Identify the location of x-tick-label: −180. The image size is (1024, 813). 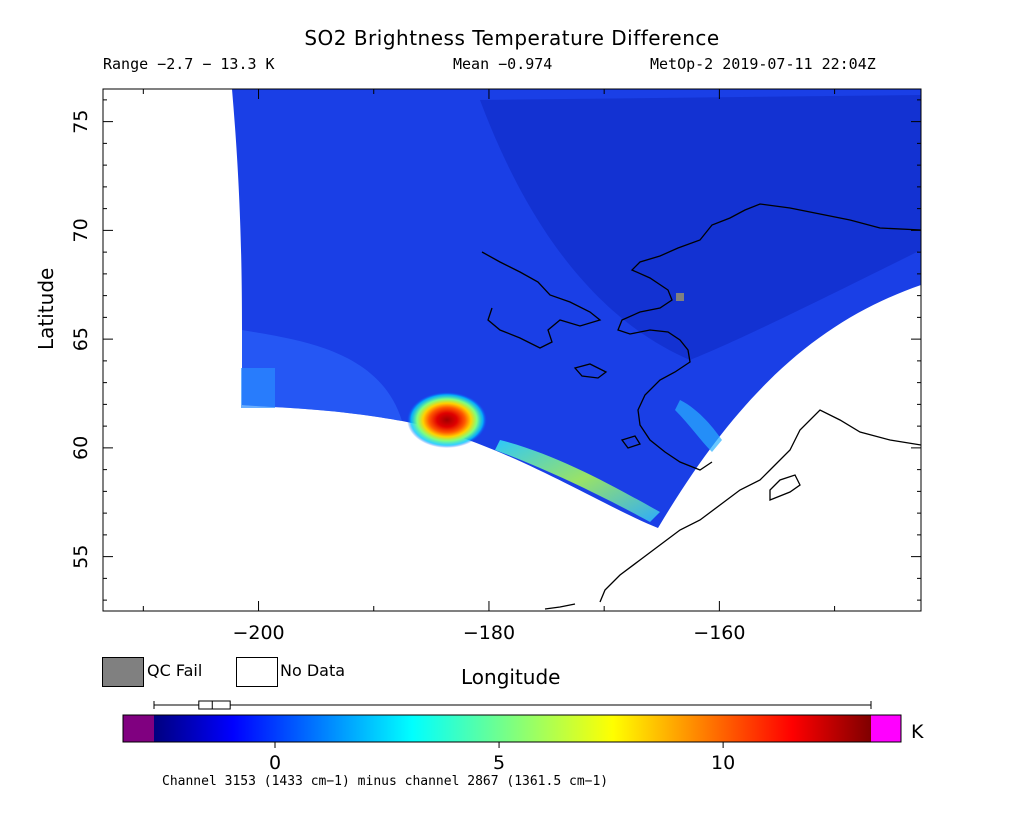
(489, 633).